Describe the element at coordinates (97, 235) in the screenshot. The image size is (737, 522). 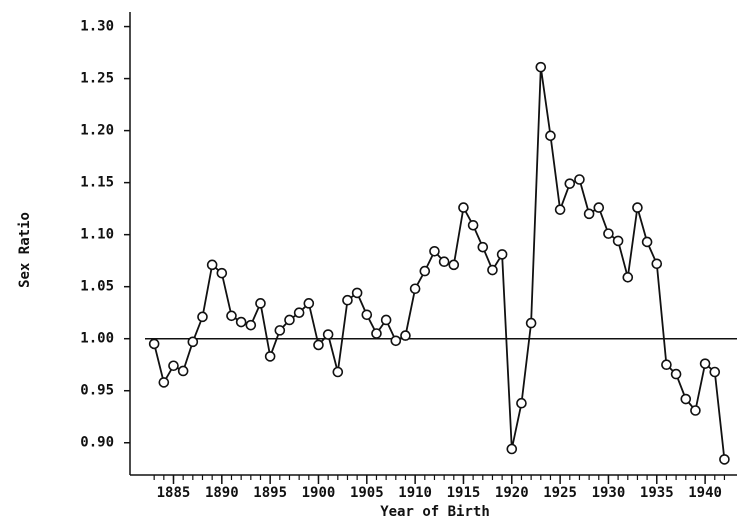
I see `y-tick-label: 1.10` at that location.